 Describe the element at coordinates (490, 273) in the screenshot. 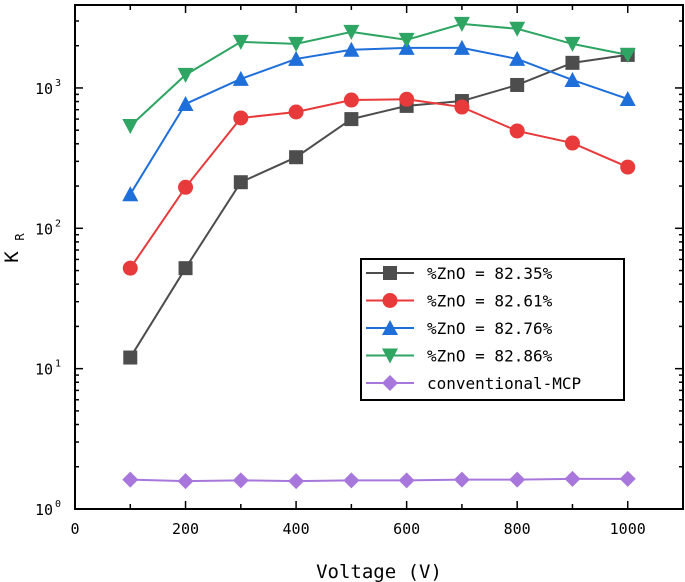

I see `legend-label: %ZnO = 82.35%` at that location.